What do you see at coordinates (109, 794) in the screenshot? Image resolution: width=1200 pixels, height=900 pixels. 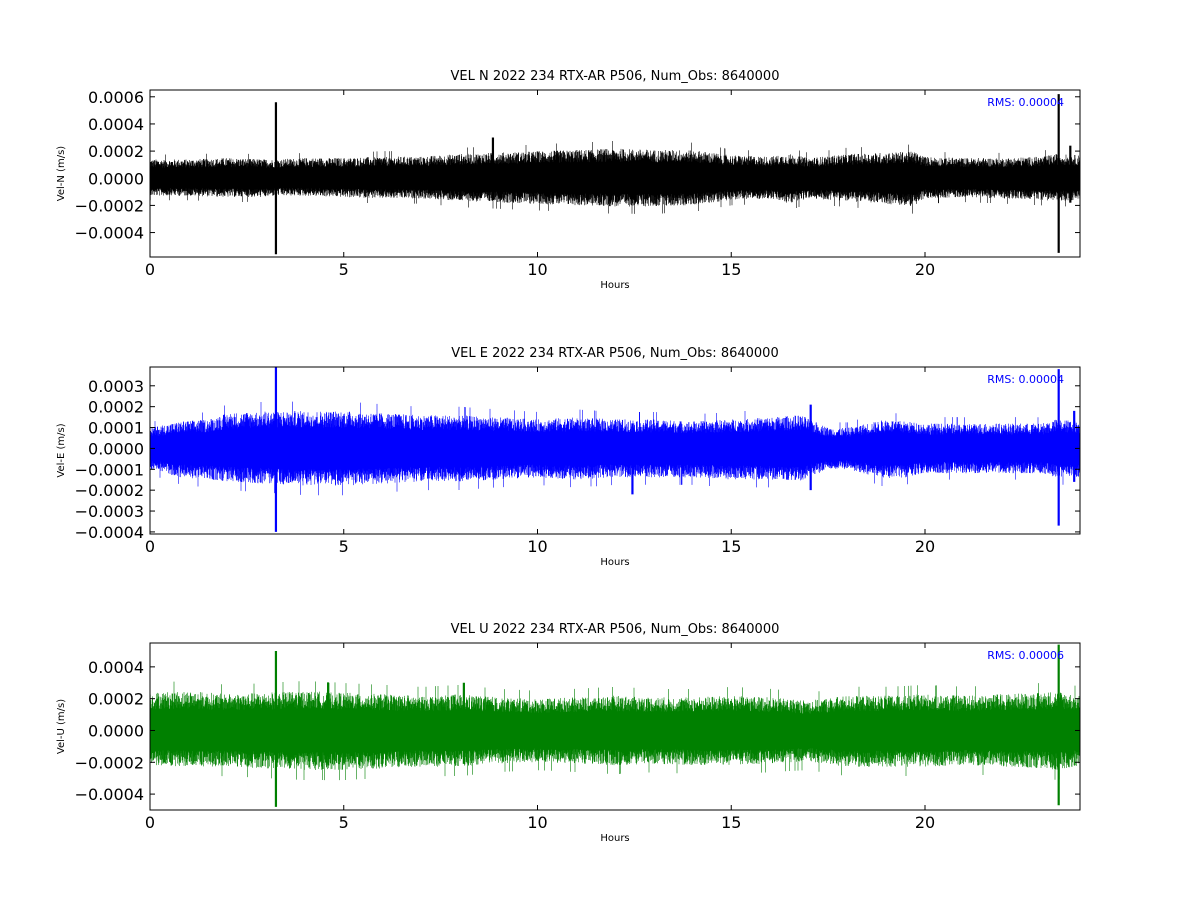 I see `vel-u-ytick-label-0: −0.0004` at bounding box center [109, 794].